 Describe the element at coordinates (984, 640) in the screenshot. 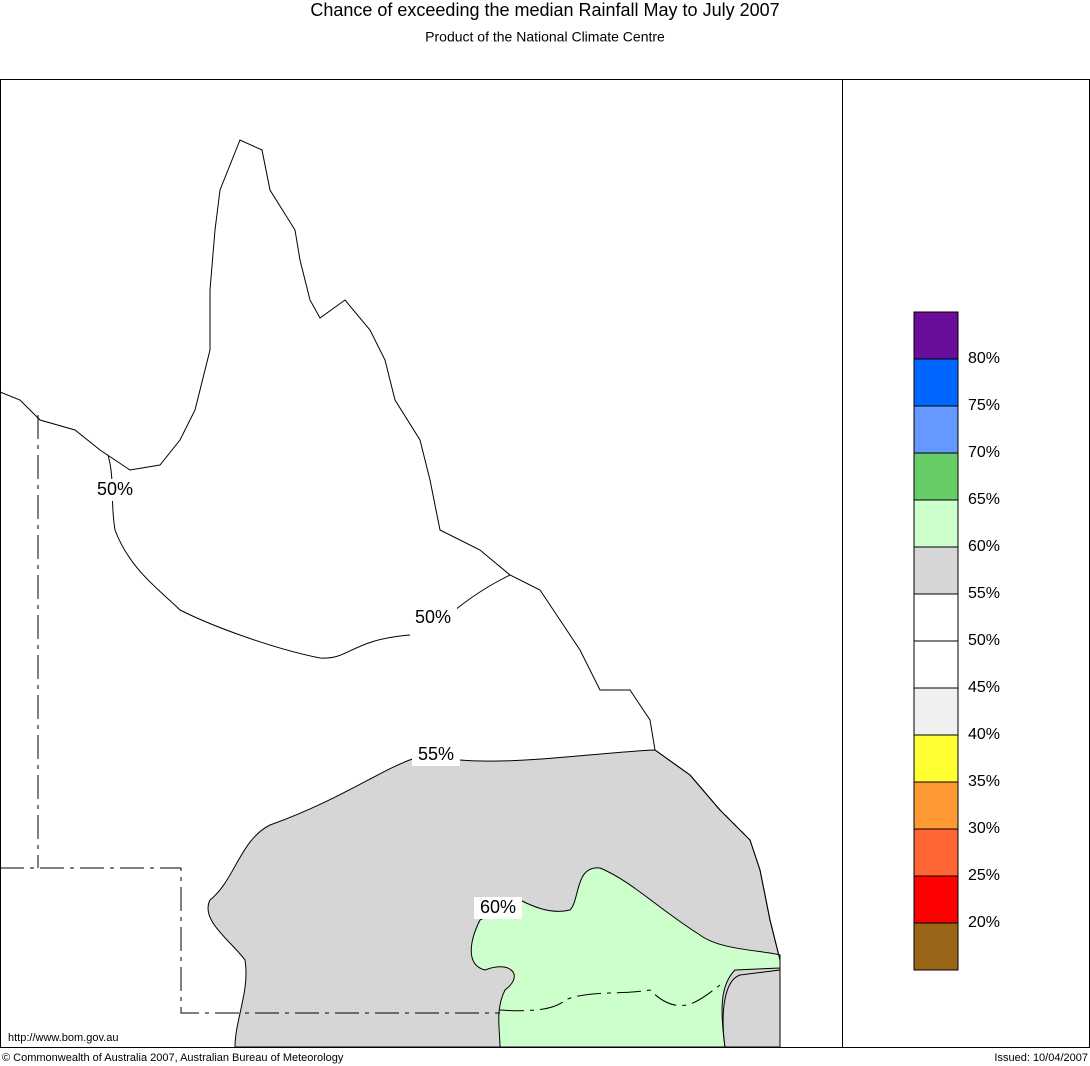

I see `legend-label: 50%` at that location.